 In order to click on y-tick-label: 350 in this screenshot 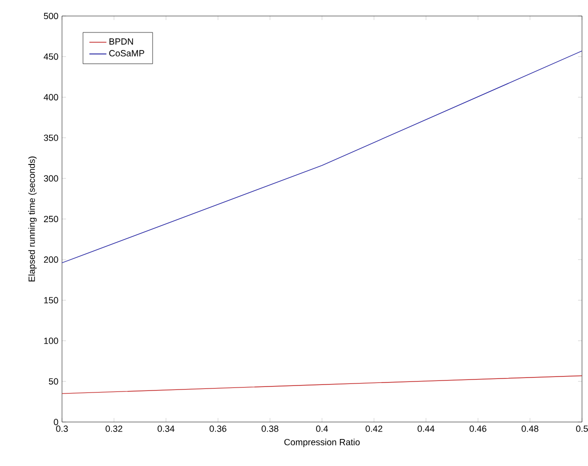, I will do `click(51, 137)`.